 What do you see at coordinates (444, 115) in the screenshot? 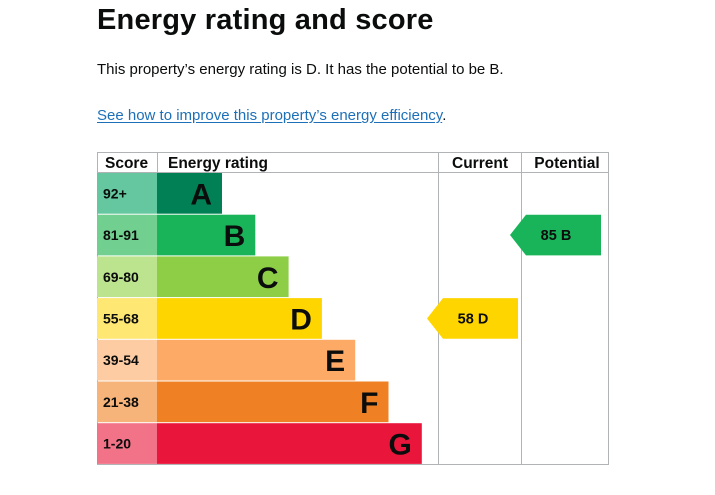
I see `link-period: .` at bounding box center [444, 115].